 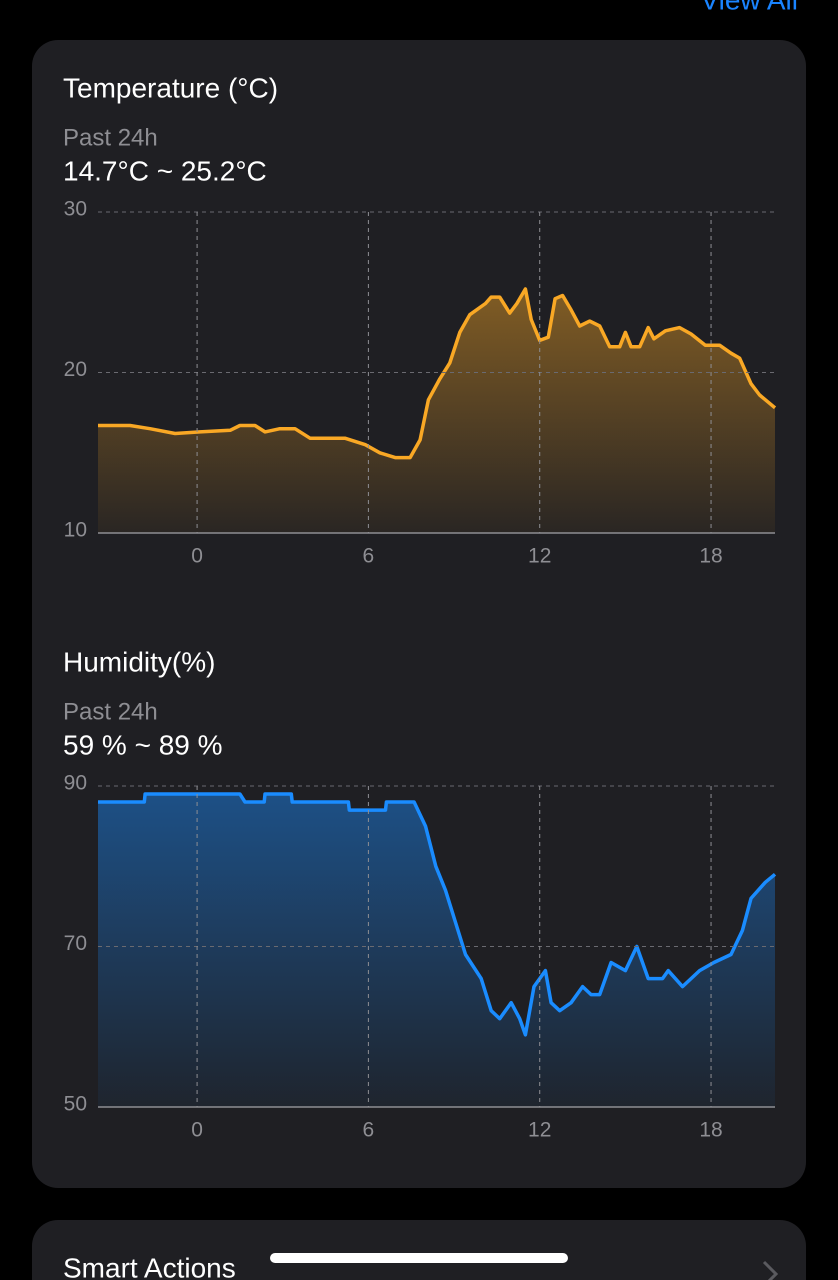 I want to click on smart-actions-card, so click(x=419, y=1250).